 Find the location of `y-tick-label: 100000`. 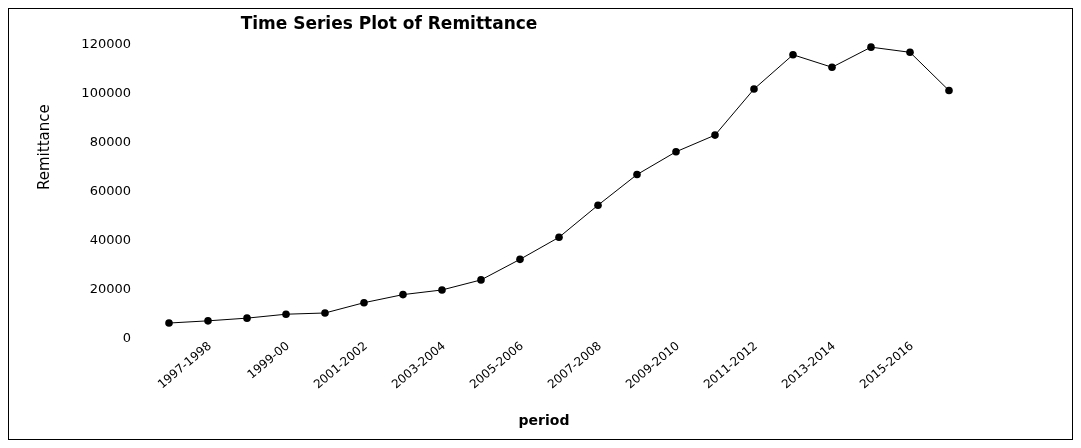

y-tick-label: 100000 is located at coordinates (106, 92).